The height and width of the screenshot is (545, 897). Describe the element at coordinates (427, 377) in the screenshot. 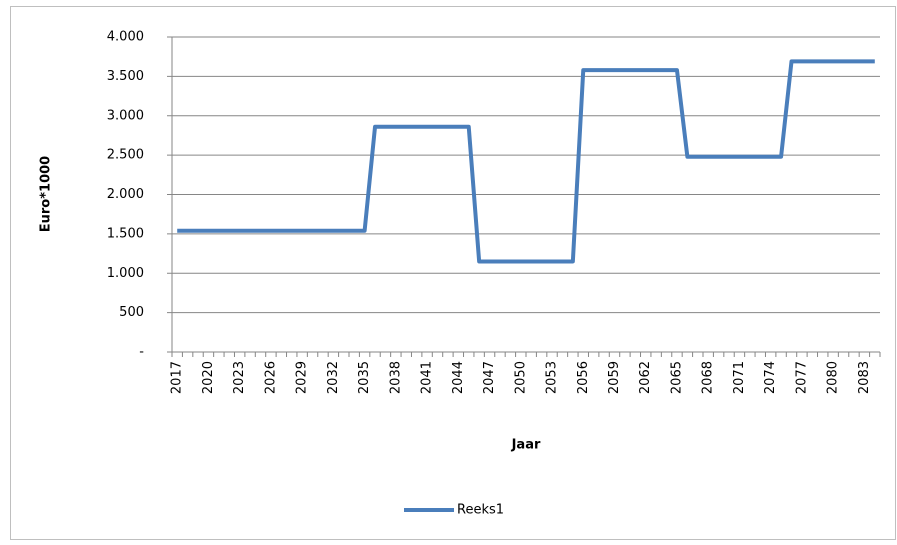

I see `x-tick-label: 2041` at that location.